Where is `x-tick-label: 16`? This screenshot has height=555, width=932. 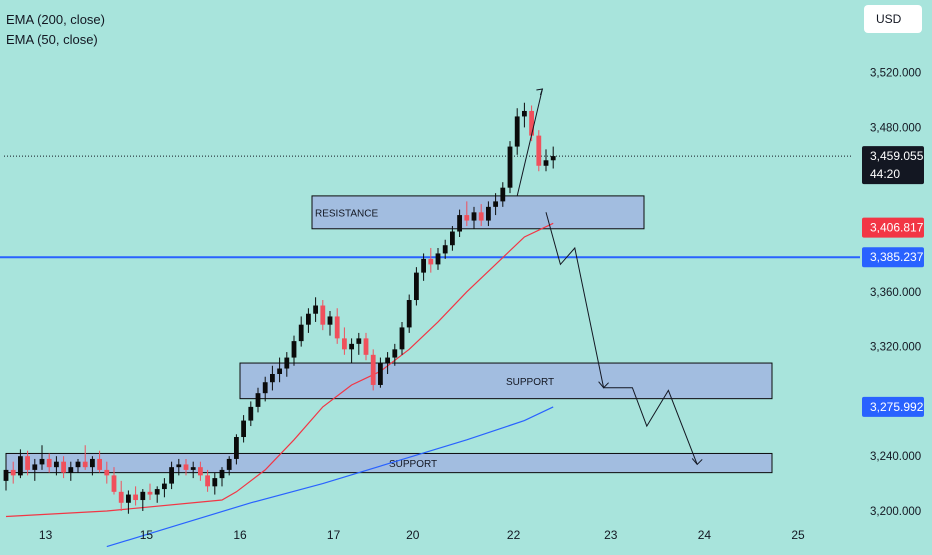 x-tick-label: 16 is located at coordinates (240, 535).